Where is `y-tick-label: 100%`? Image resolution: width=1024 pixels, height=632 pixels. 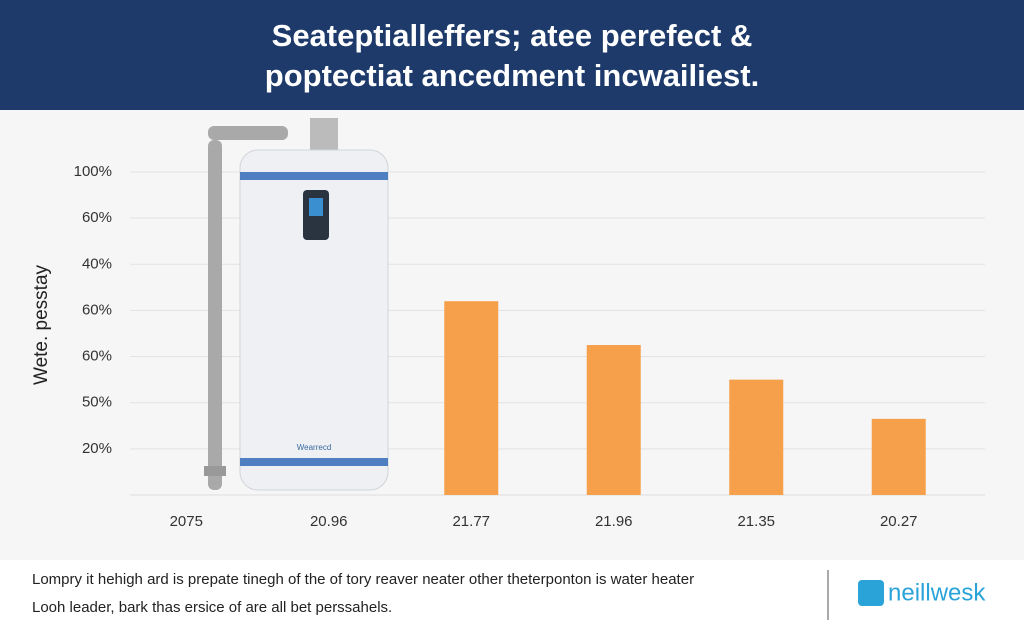 y-tick-label: 100% is located at coordinates (93, 171).